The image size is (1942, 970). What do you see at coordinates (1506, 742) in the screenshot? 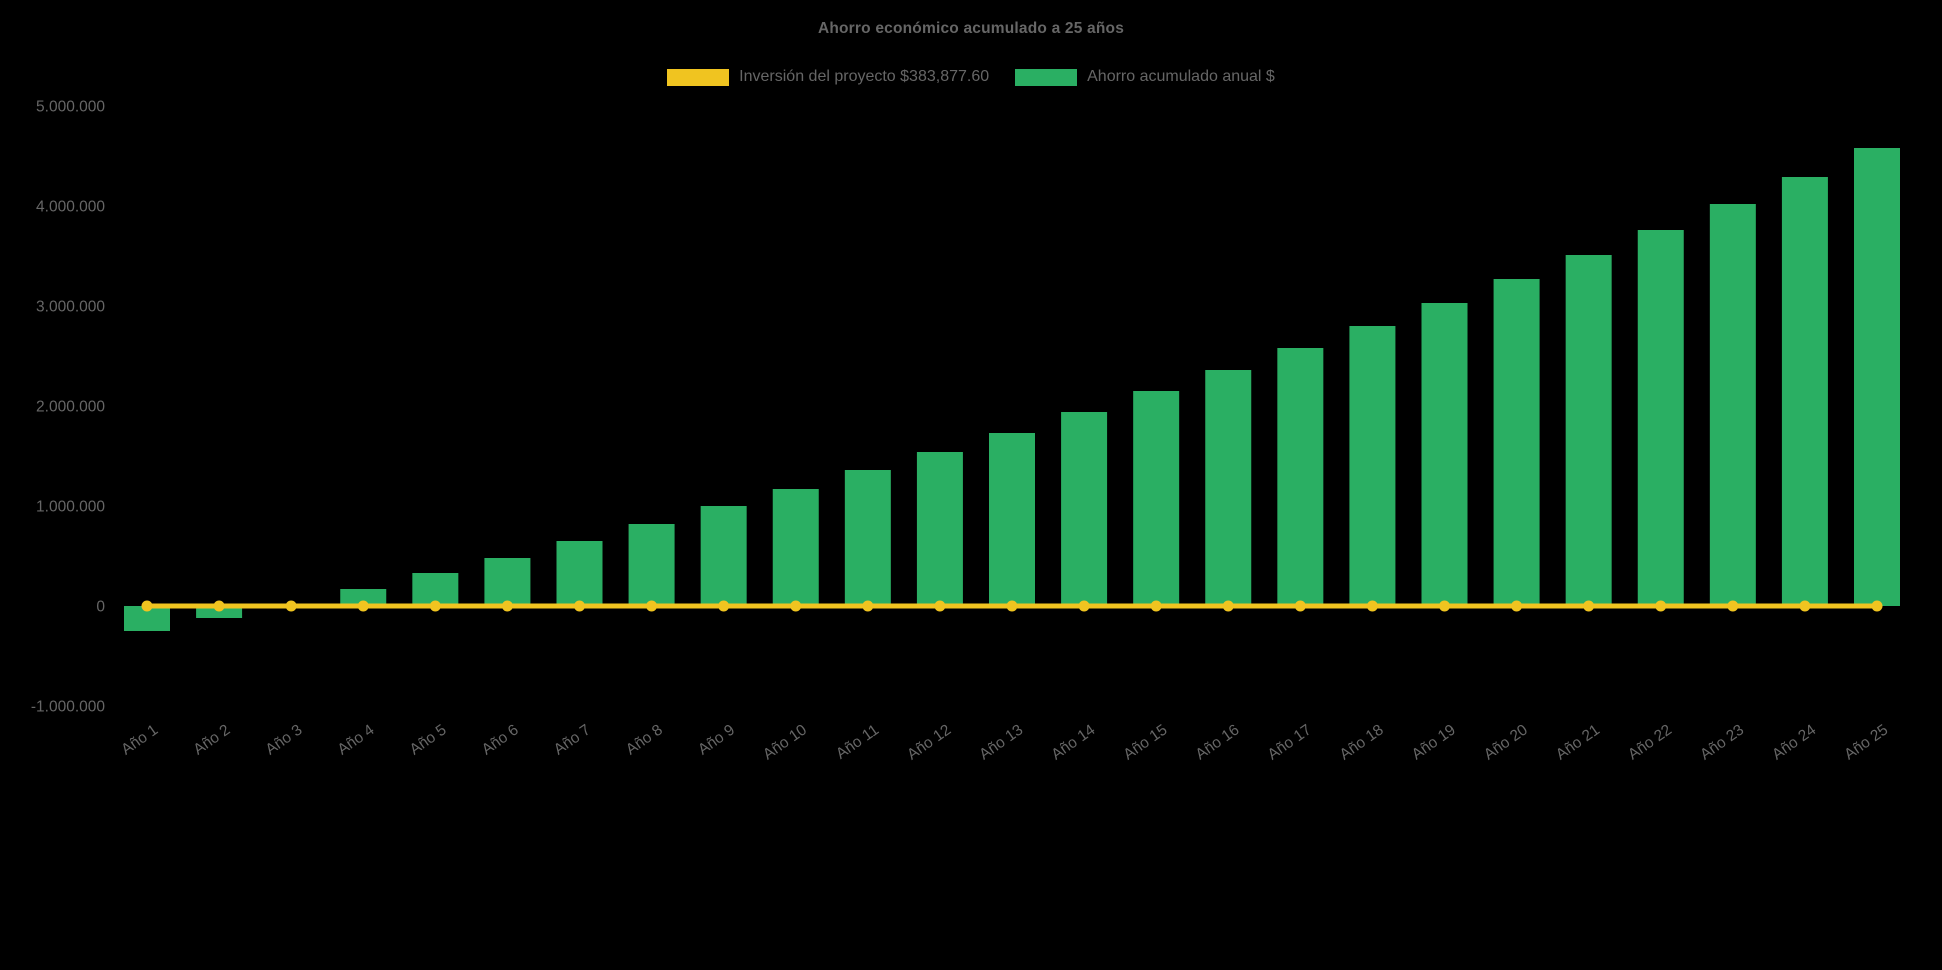
I see `x-tick-label-year-20: Año 20` at bounding box center [1506, 742].